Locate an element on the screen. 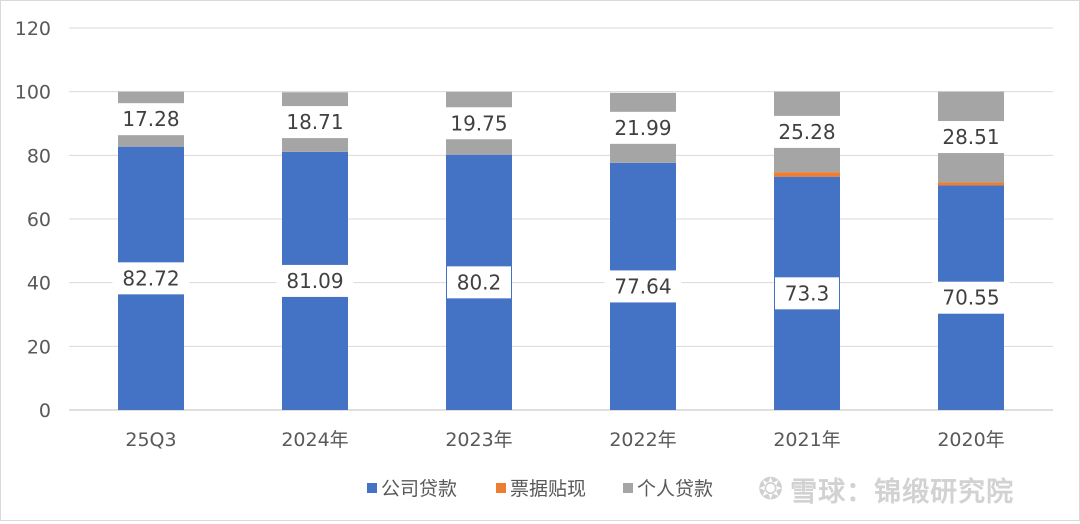  y-axis: 0 20 40 60 80 100 120 is located at coordinates (33, 220).